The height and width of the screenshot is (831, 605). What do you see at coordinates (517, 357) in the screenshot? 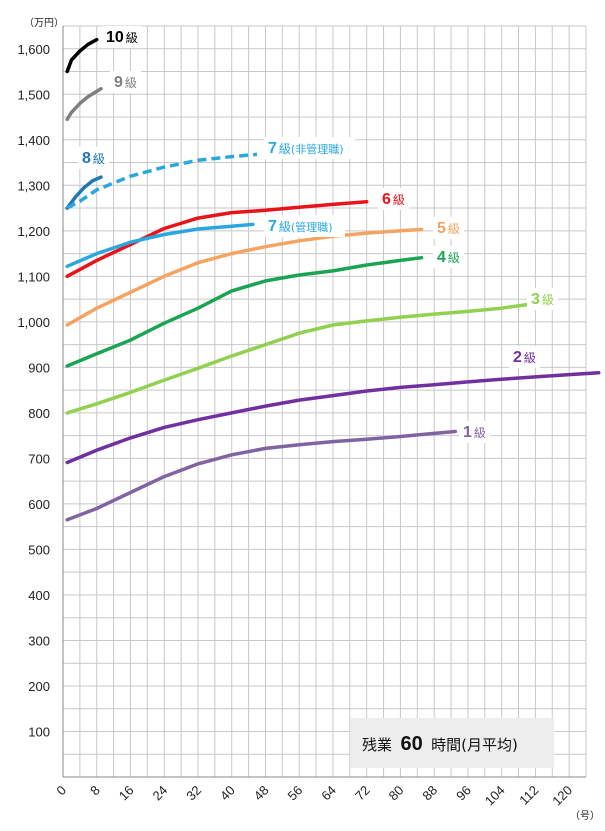
I see `series-label-number: 2` at bounding box center [517, 357].